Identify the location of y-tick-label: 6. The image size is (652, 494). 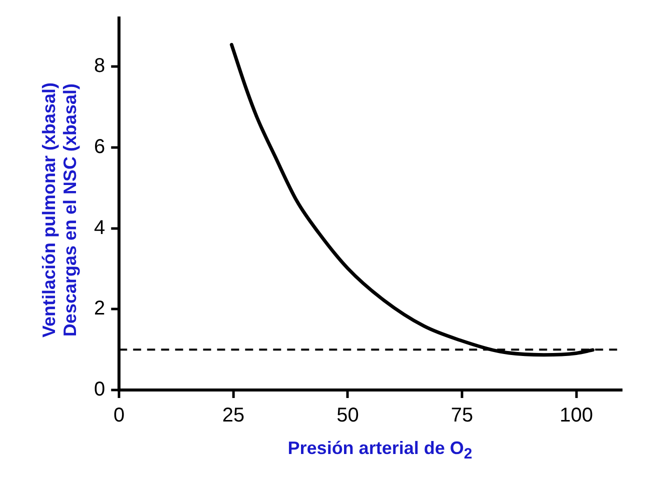
(100, 147).